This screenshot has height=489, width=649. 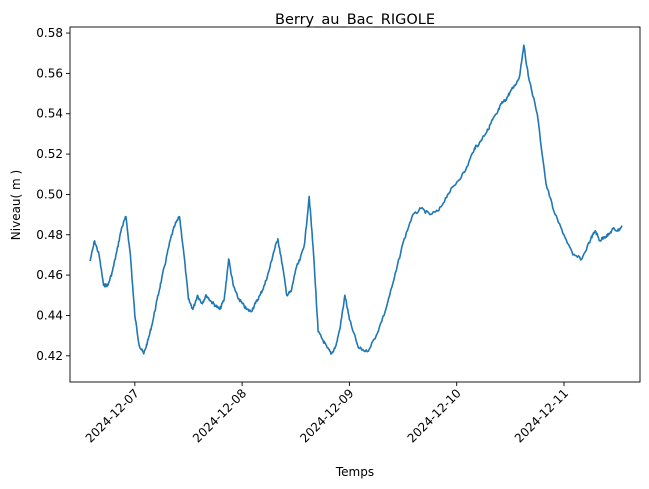 I want to click on y-axis: 0.42 0.44 0.46 0.48 0.50 0.52 0.54 0.56 0.58, so click(x=53, y=194).